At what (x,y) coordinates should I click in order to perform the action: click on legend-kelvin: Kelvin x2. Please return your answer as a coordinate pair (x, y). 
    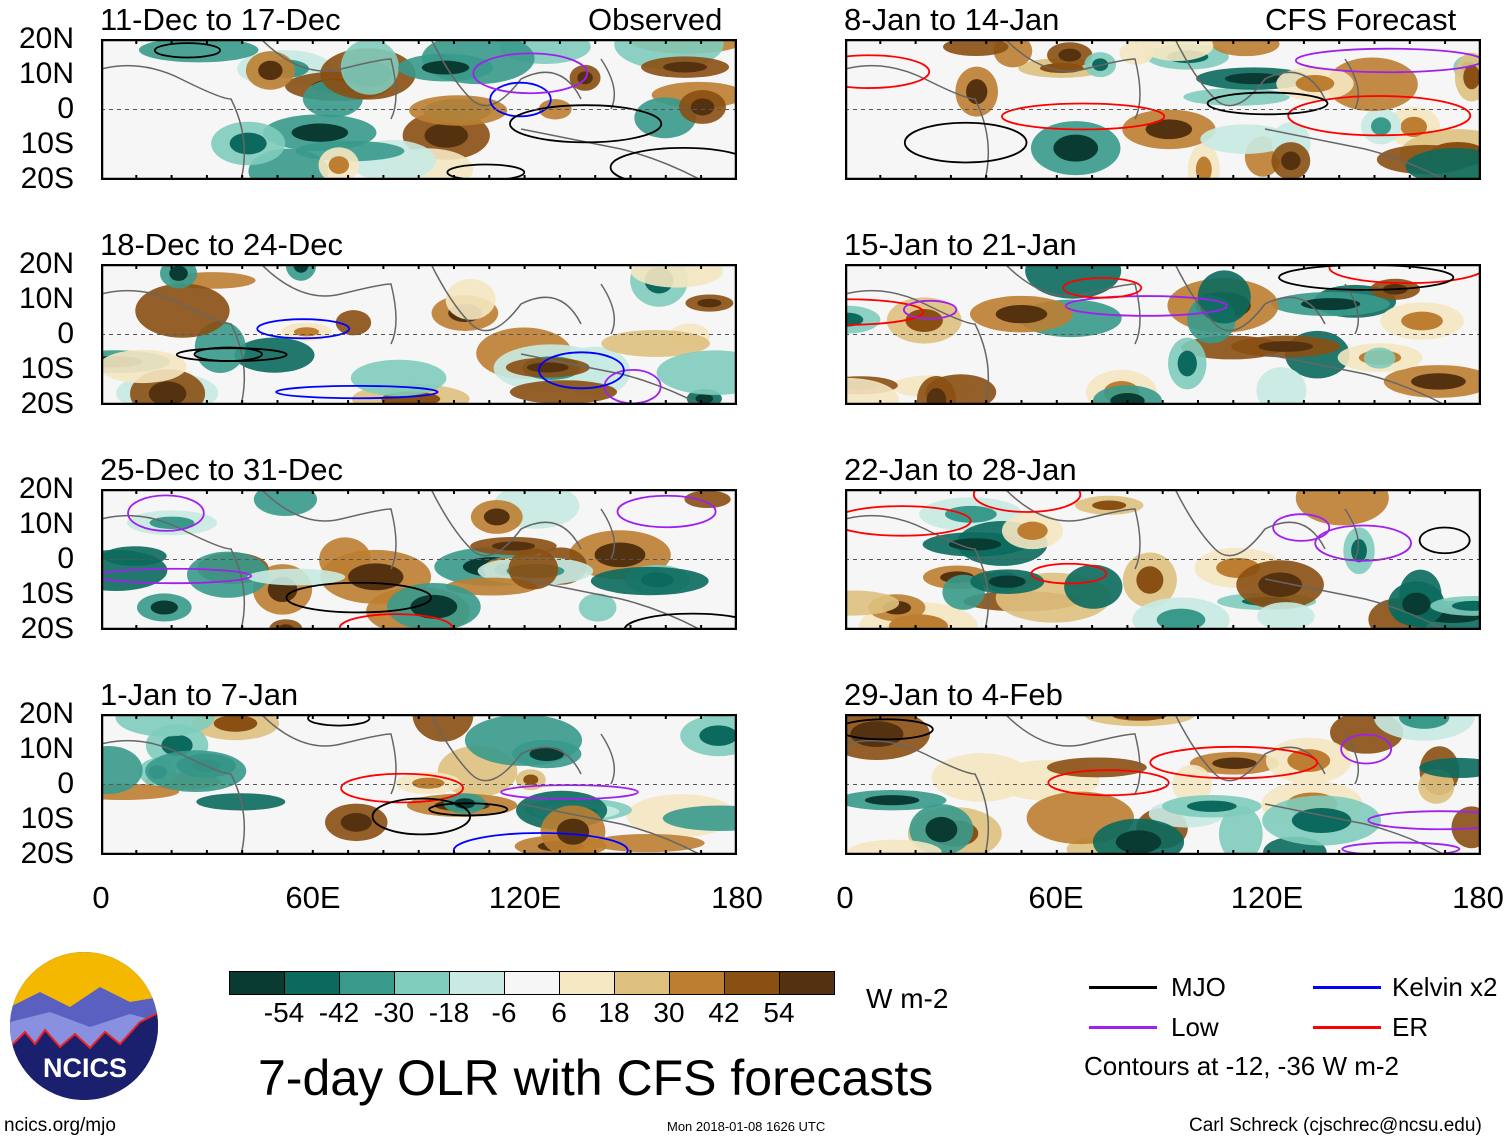
    Looking at the image, I should click on (1445, 987).